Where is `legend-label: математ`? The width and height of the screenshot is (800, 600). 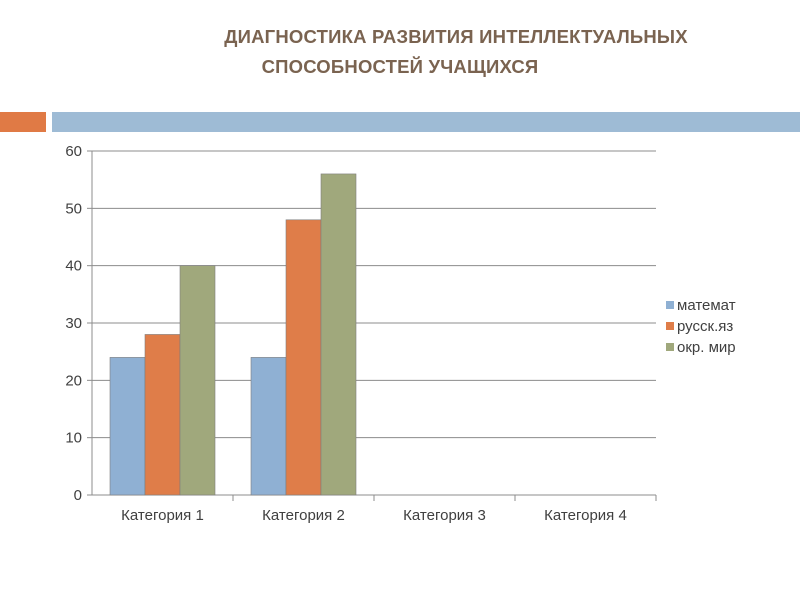
legend-label: математ is located at coordinates (706, 305).